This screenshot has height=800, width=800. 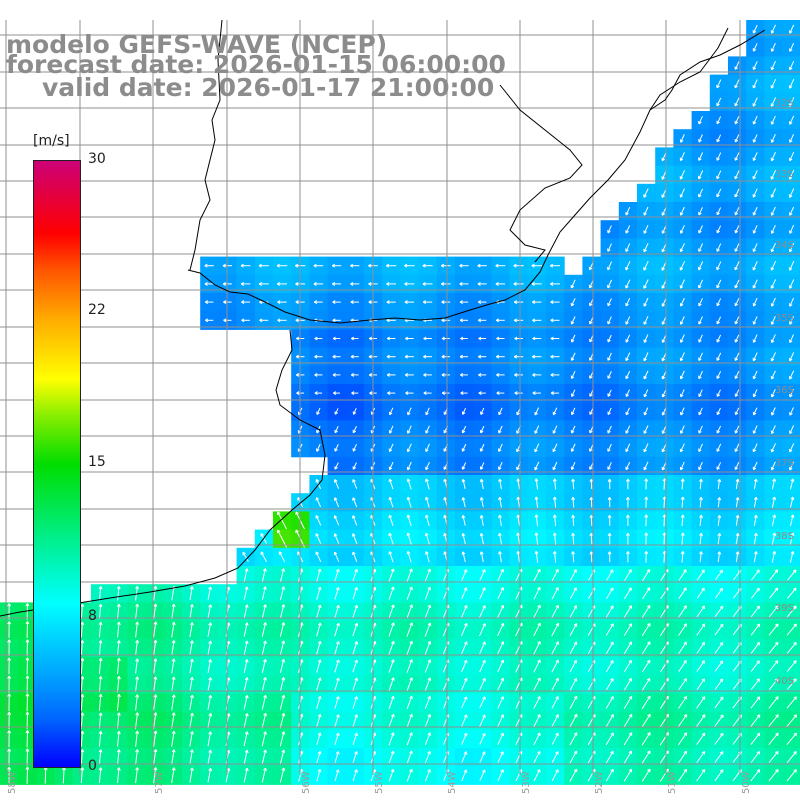 I want to click on coastline-uruguay-border, so click(x=206, y=145).